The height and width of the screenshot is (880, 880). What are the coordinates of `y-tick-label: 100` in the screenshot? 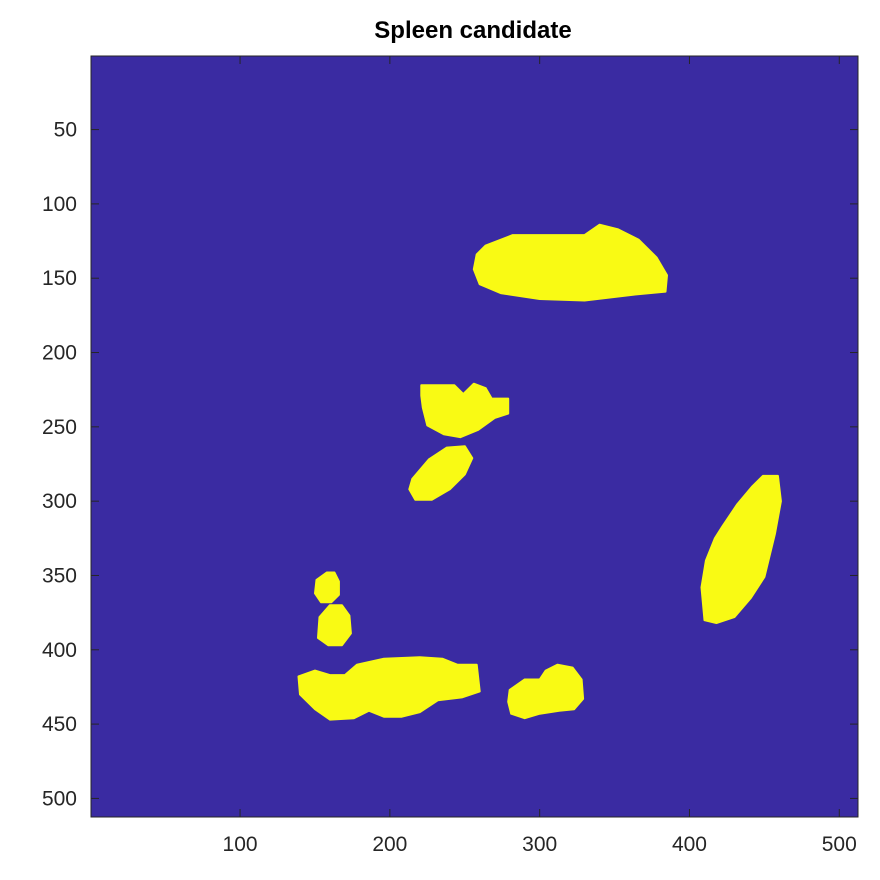 It's located at (59, 204).